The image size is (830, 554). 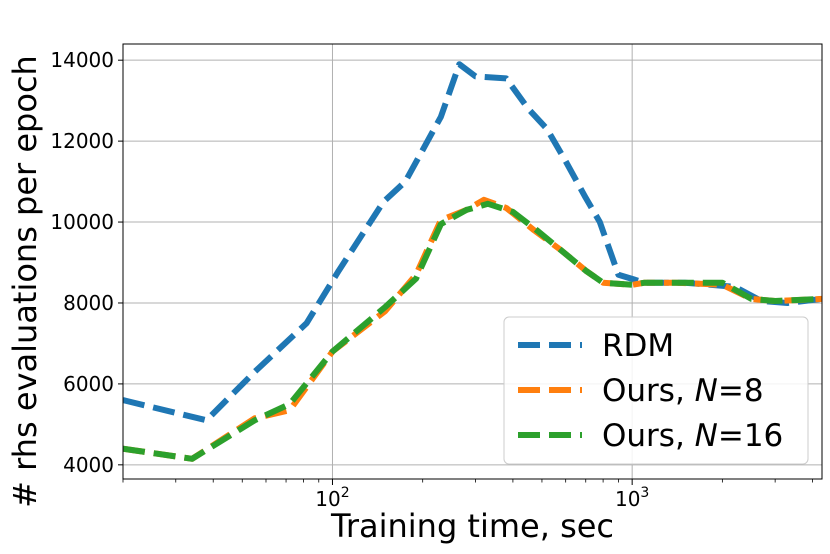 What do you see at coordinates (82, 141) in the screenshot?
I see `y-tick-label: 12000` at bounding box center [82, 141].